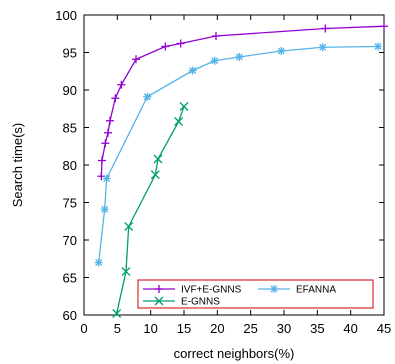 This screenshot has width=395, height=364. What do you see at coordinates (70, 128) in the screenshot?
I see `y-tick-label: 85` at bounding box center [70, 128].